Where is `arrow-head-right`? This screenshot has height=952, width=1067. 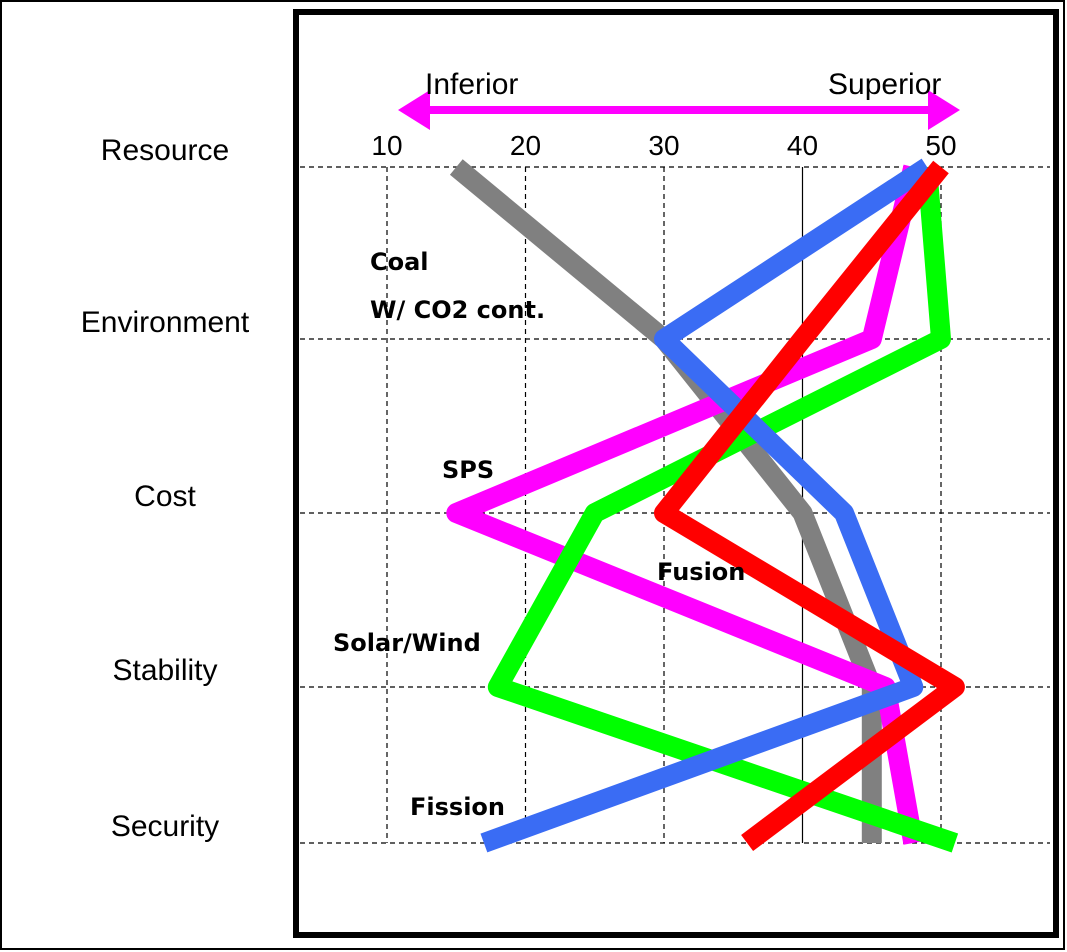
arrow-head-right is located at coordinates (944, 110).